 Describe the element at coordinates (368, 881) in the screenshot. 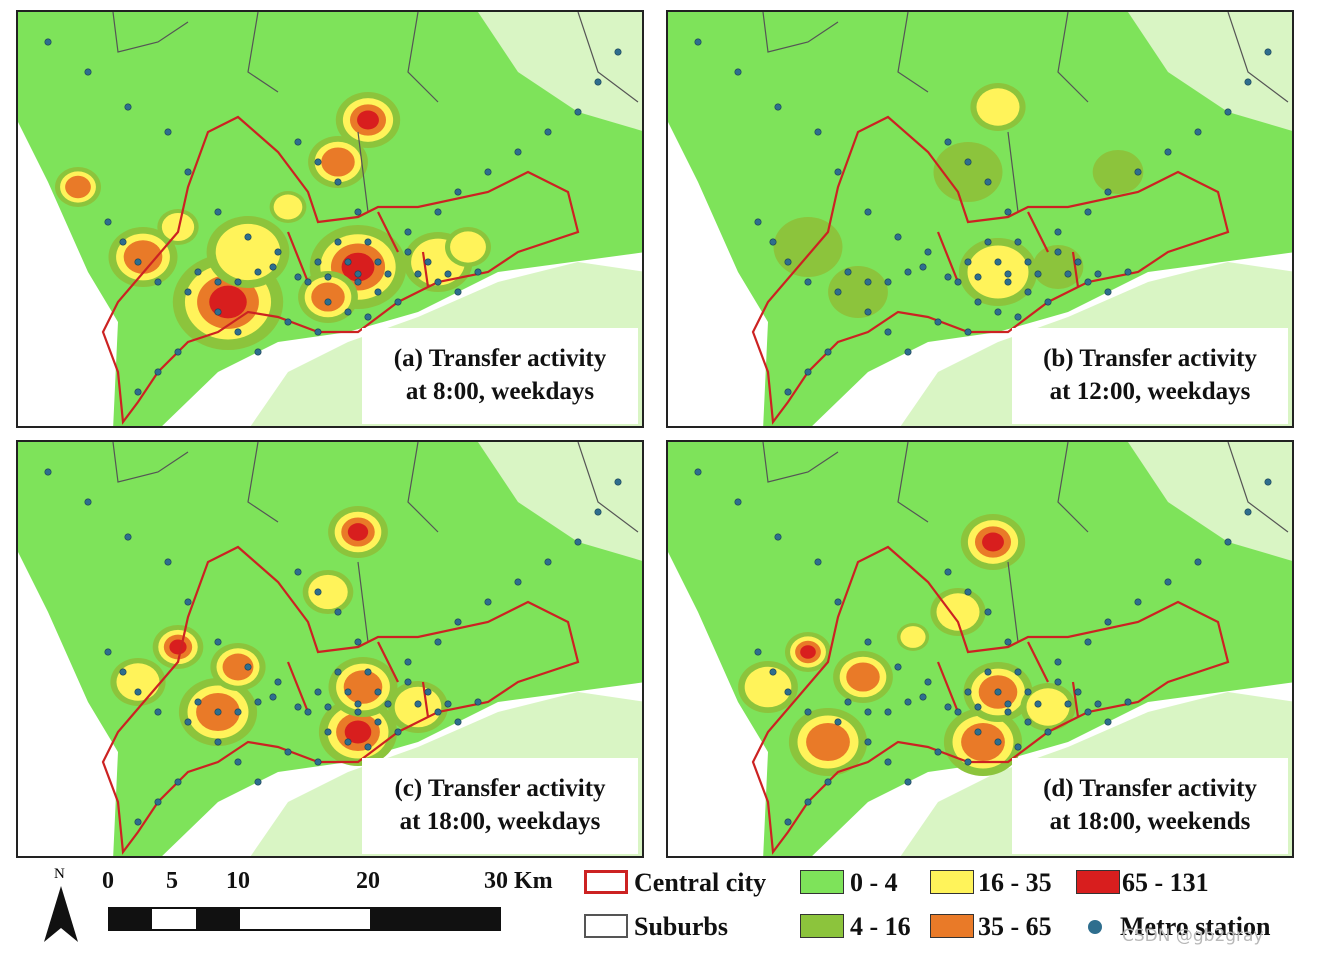

I see `scale-tick-20: 20` at that location.